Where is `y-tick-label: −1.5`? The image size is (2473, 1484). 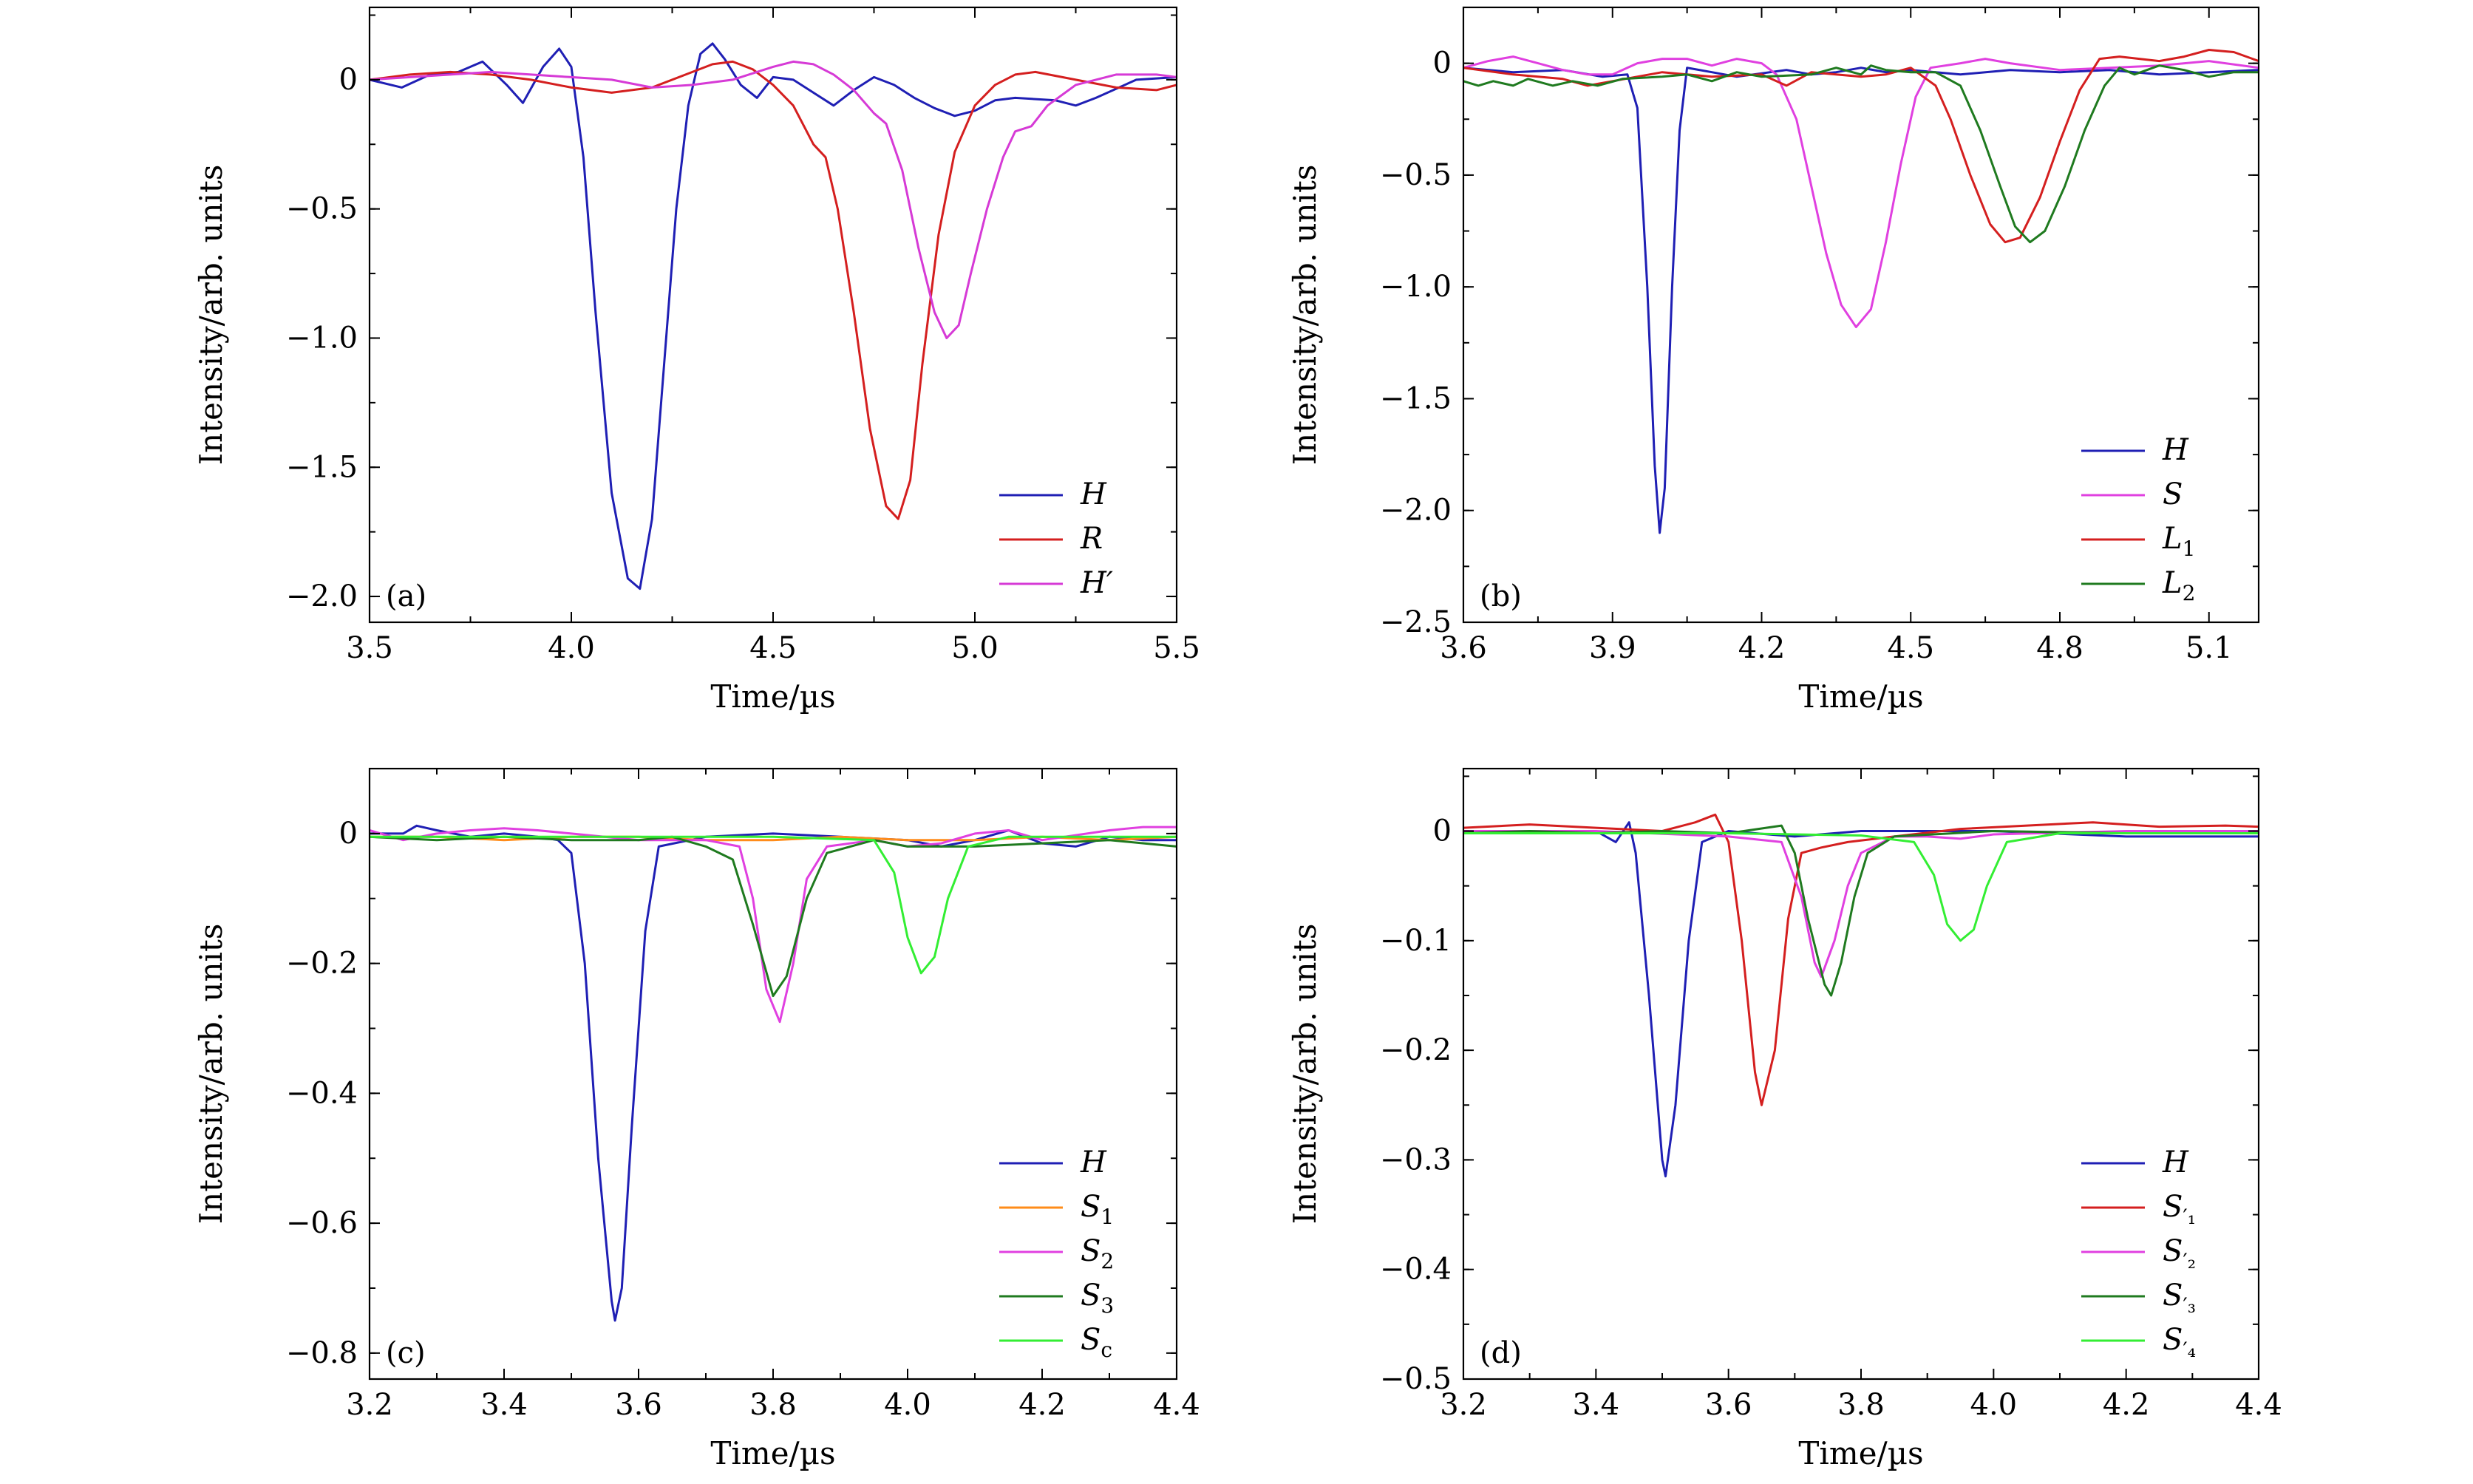
y-tick-label: −1.5 is located at coordinates (322, 467).